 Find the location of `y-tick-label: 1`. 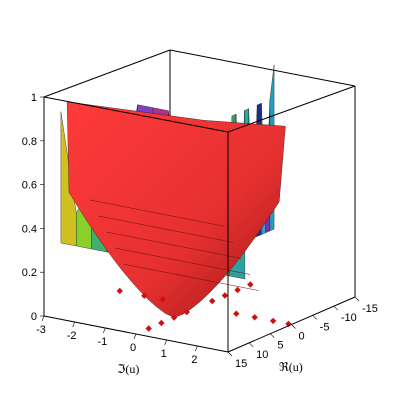

y-tick-label: 1 is located at coordinates (164, 354).